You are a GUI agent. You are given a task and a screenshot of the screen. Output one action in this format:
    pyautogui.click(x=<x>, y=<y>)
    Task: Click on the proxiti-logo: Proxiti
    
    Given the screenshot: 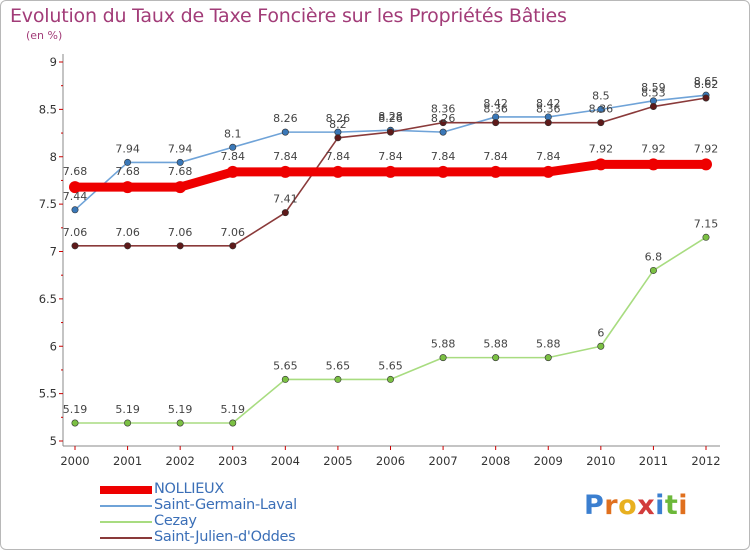 What is the action you would take?
    pyautogui.click(x=636, y=505)
    